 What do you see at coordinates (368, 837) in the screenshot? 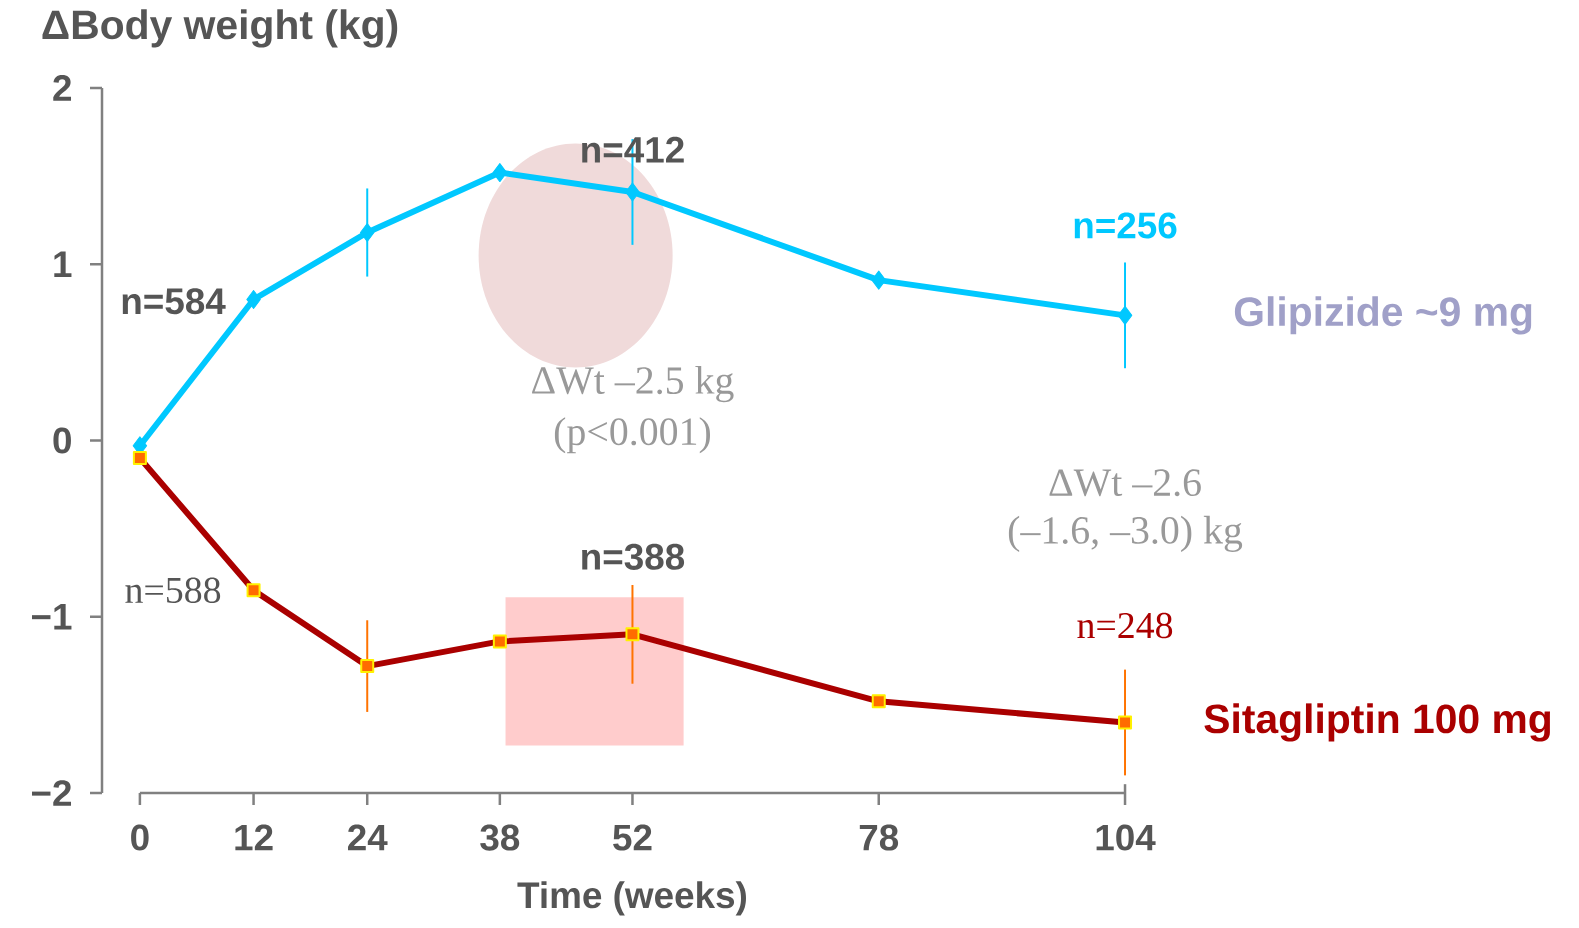
I see `x-tick-label: 24` at bounding box center [368, 837].